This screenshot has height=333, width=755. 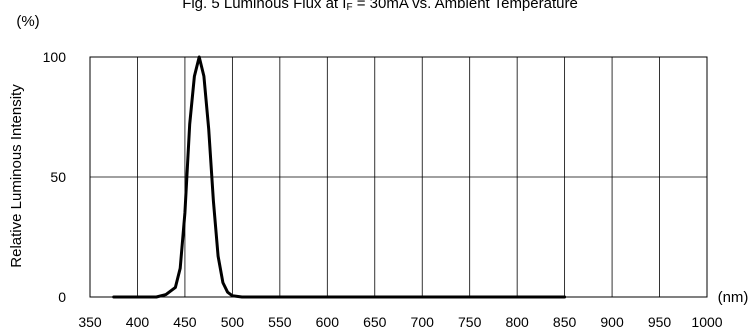 I want to click on x-tick-label: 350, so click(x=90, y=322).